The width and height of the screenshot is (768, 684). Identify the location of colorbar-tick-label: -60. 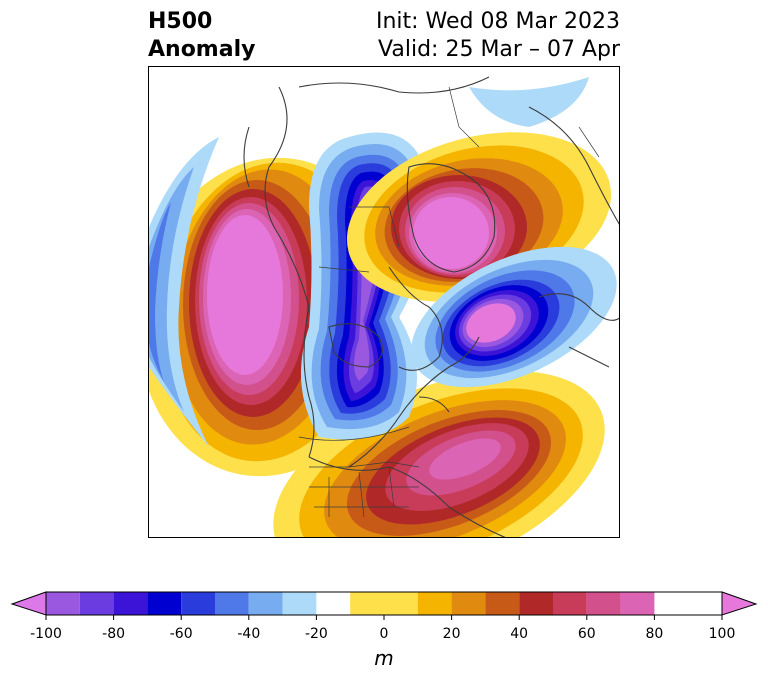
(181, 634).